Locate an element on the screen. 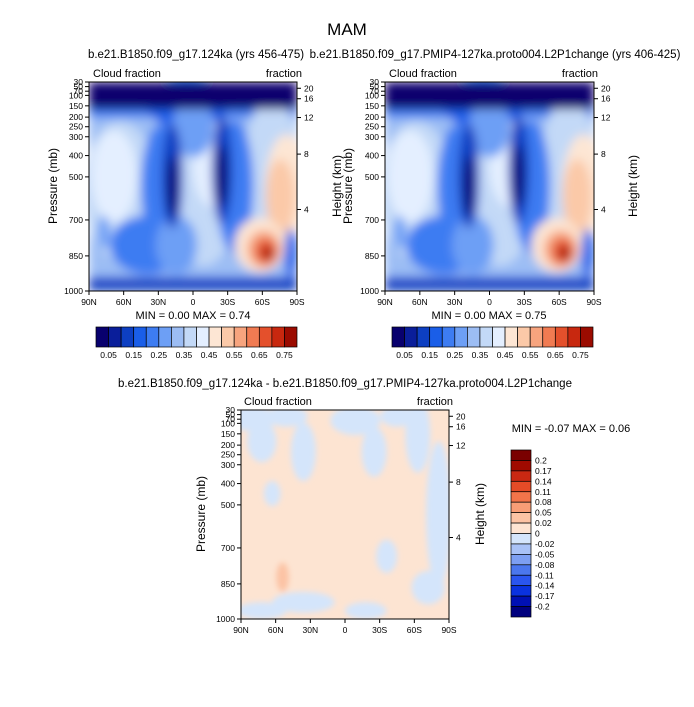 This screenshot has width=694, height=707. y-tick-label: 700 is located at coordinates (228, 548).